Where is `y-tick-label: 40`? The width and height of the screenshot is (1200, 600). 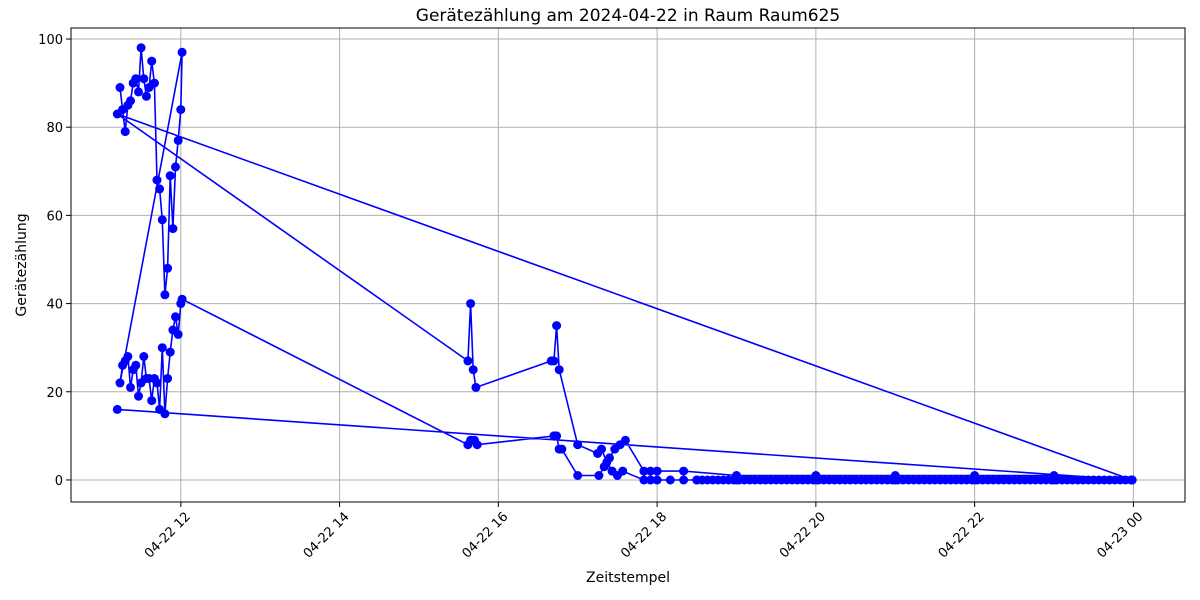
y-tick-label: 40 is located at coordinates (54, 305).